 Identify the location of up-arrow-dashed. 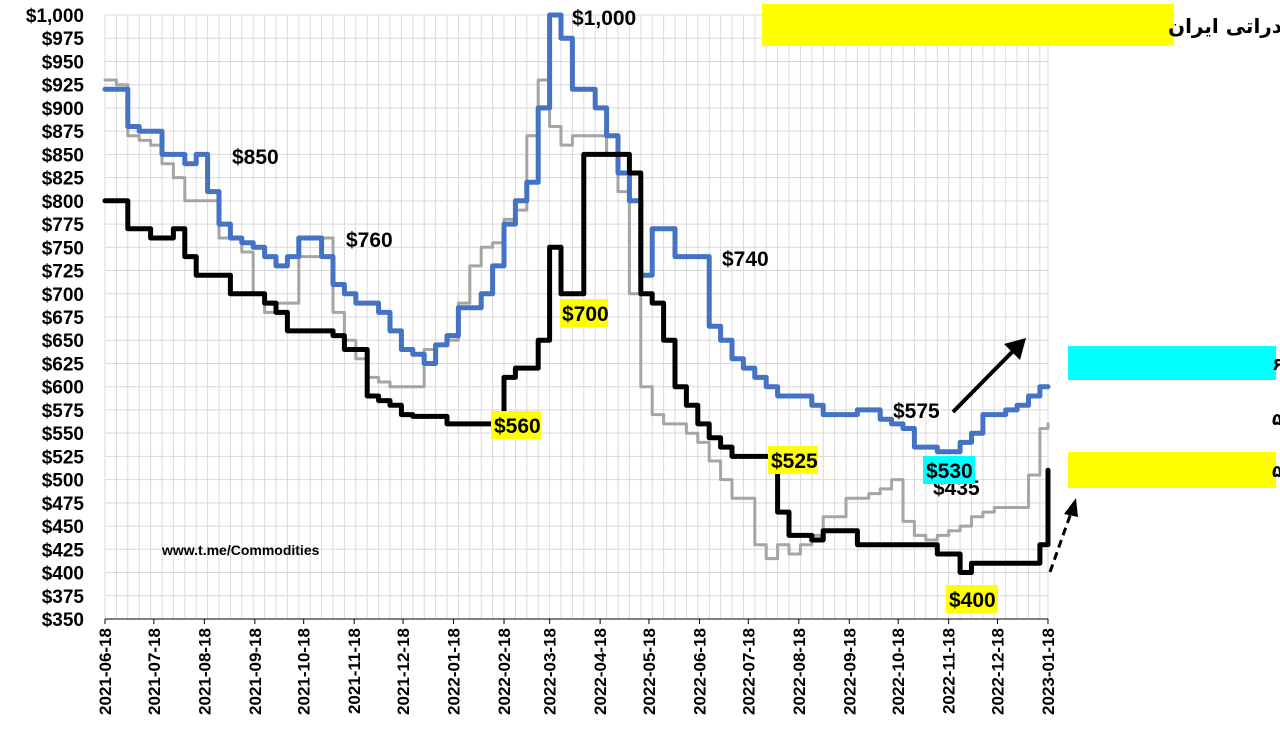
(1061, 541).